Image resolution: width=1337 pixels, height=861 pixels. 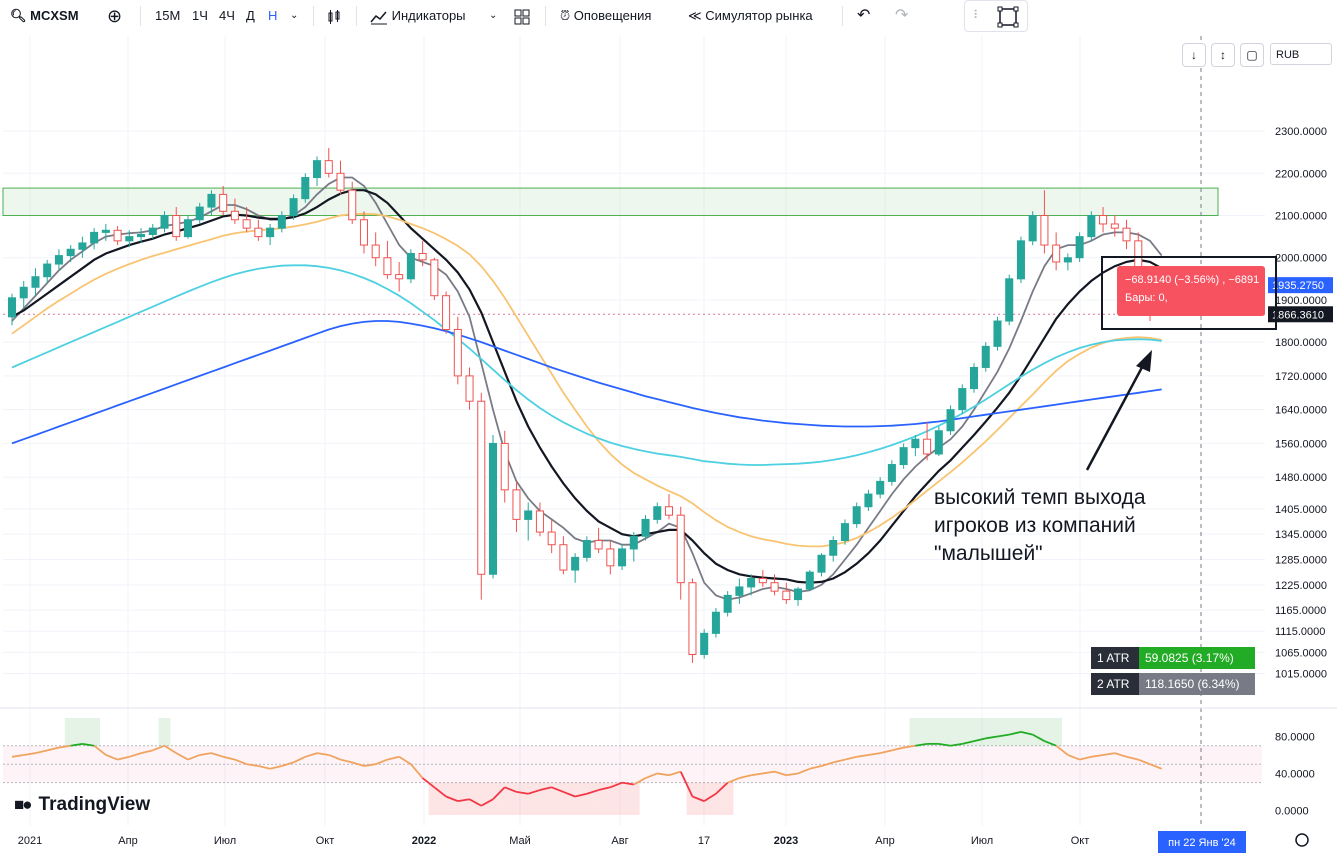 I want to click on price-axis-label: 2100.0000, so click(x=1301, y=217).